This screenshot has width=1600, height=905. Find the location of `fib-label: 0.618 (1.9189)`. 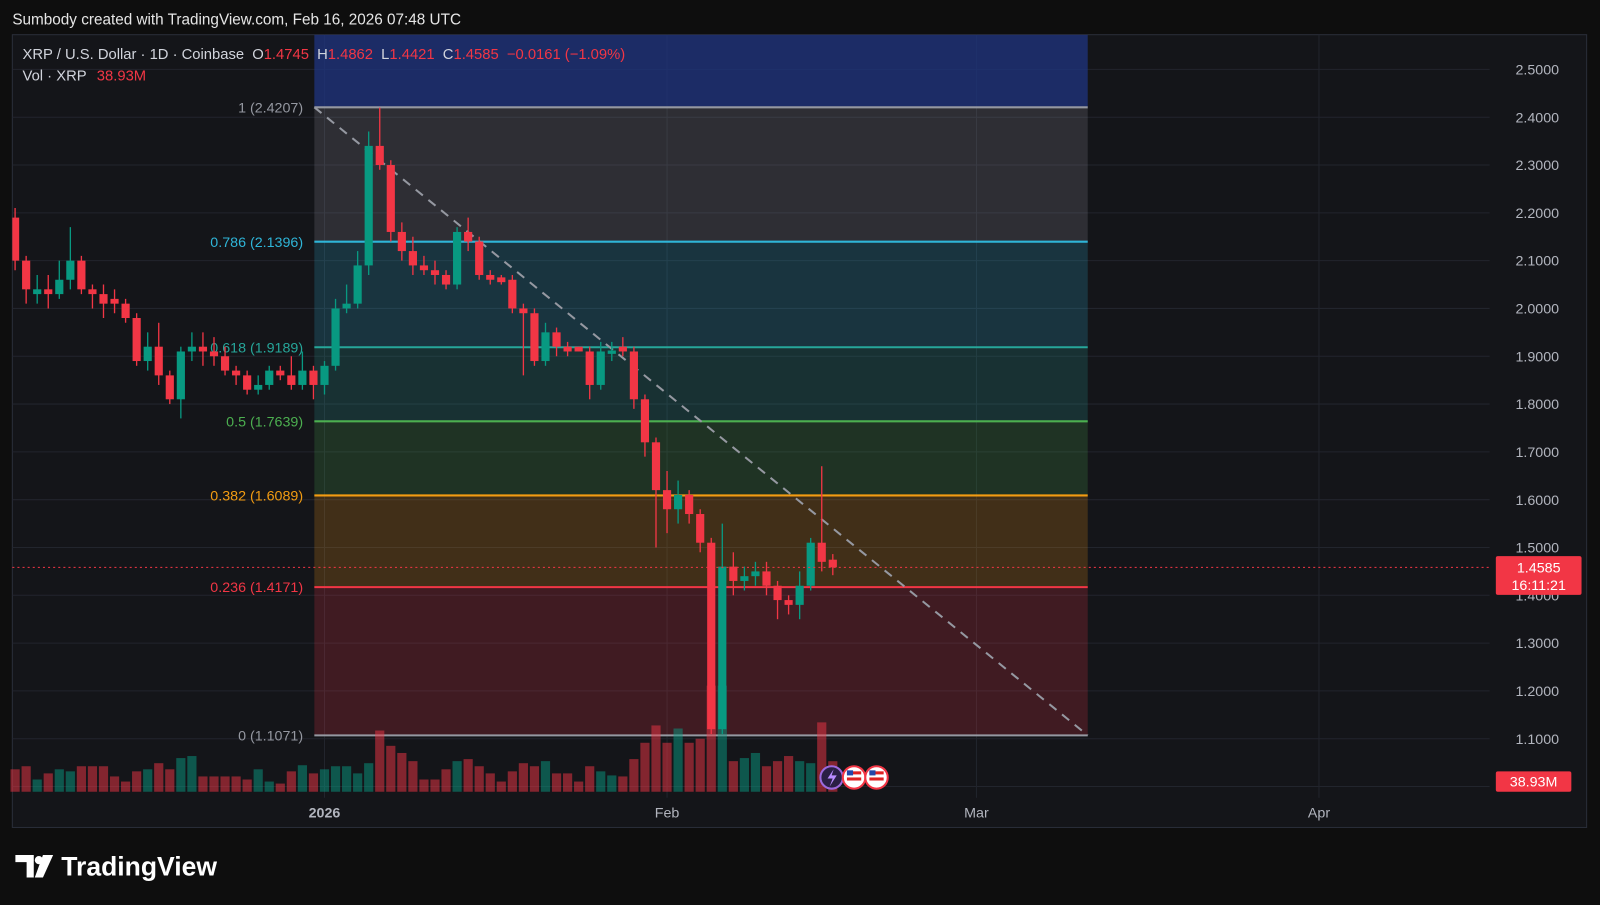

fib-label: 0.618 (1.9189) is located at coordinates (256, 348).